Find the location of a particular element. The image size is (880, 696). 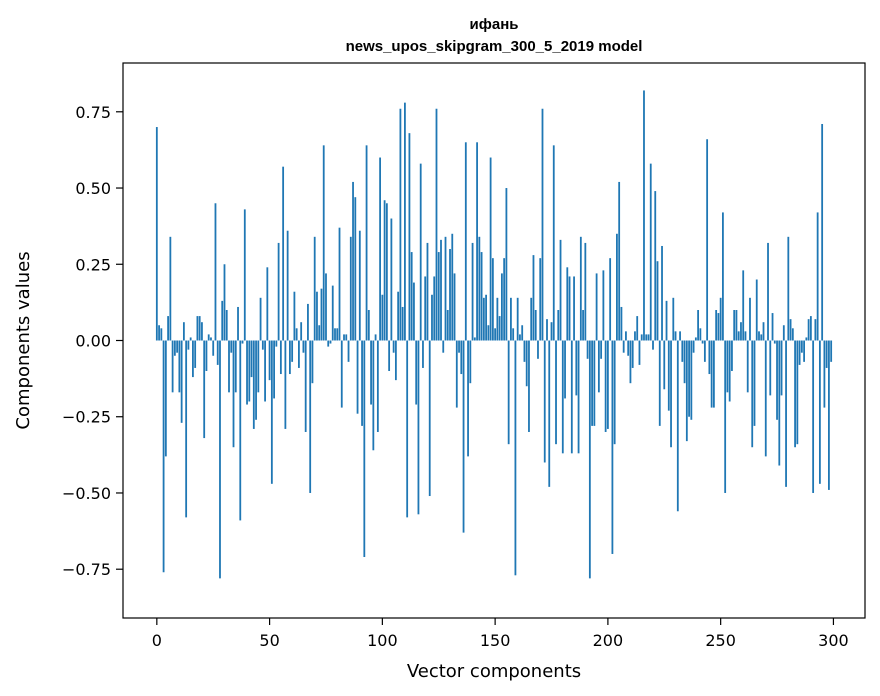

y-axis-ticks: −0.75 −0.50 −0.25 0.00 0.25 0.50 0.75 is located at coordinates (92, 341).